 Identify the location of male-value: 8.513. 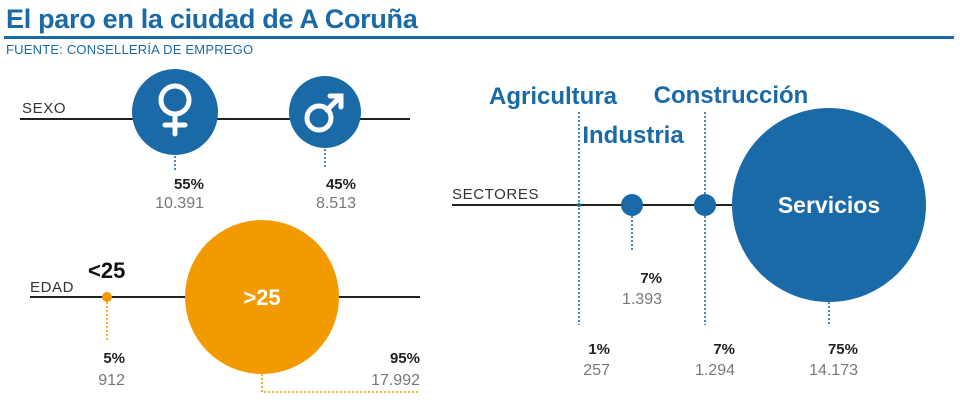
(336, 203).